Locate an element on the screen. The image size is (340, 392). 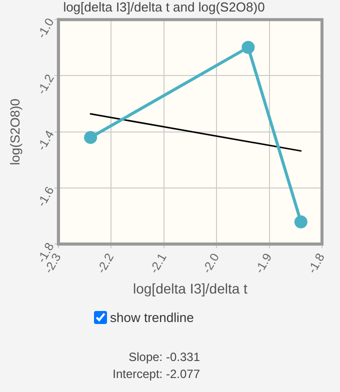
y-tick-label: -1.2 is located at coordinates (46, 84).